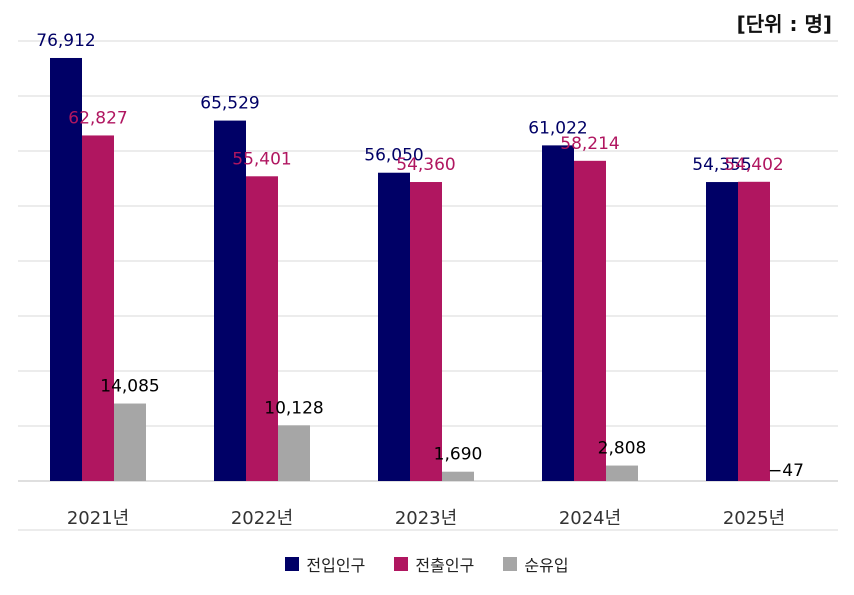 This screenshot has width=854, height=595. I want to click on data-label-out: 62,827, so click(97, 118).